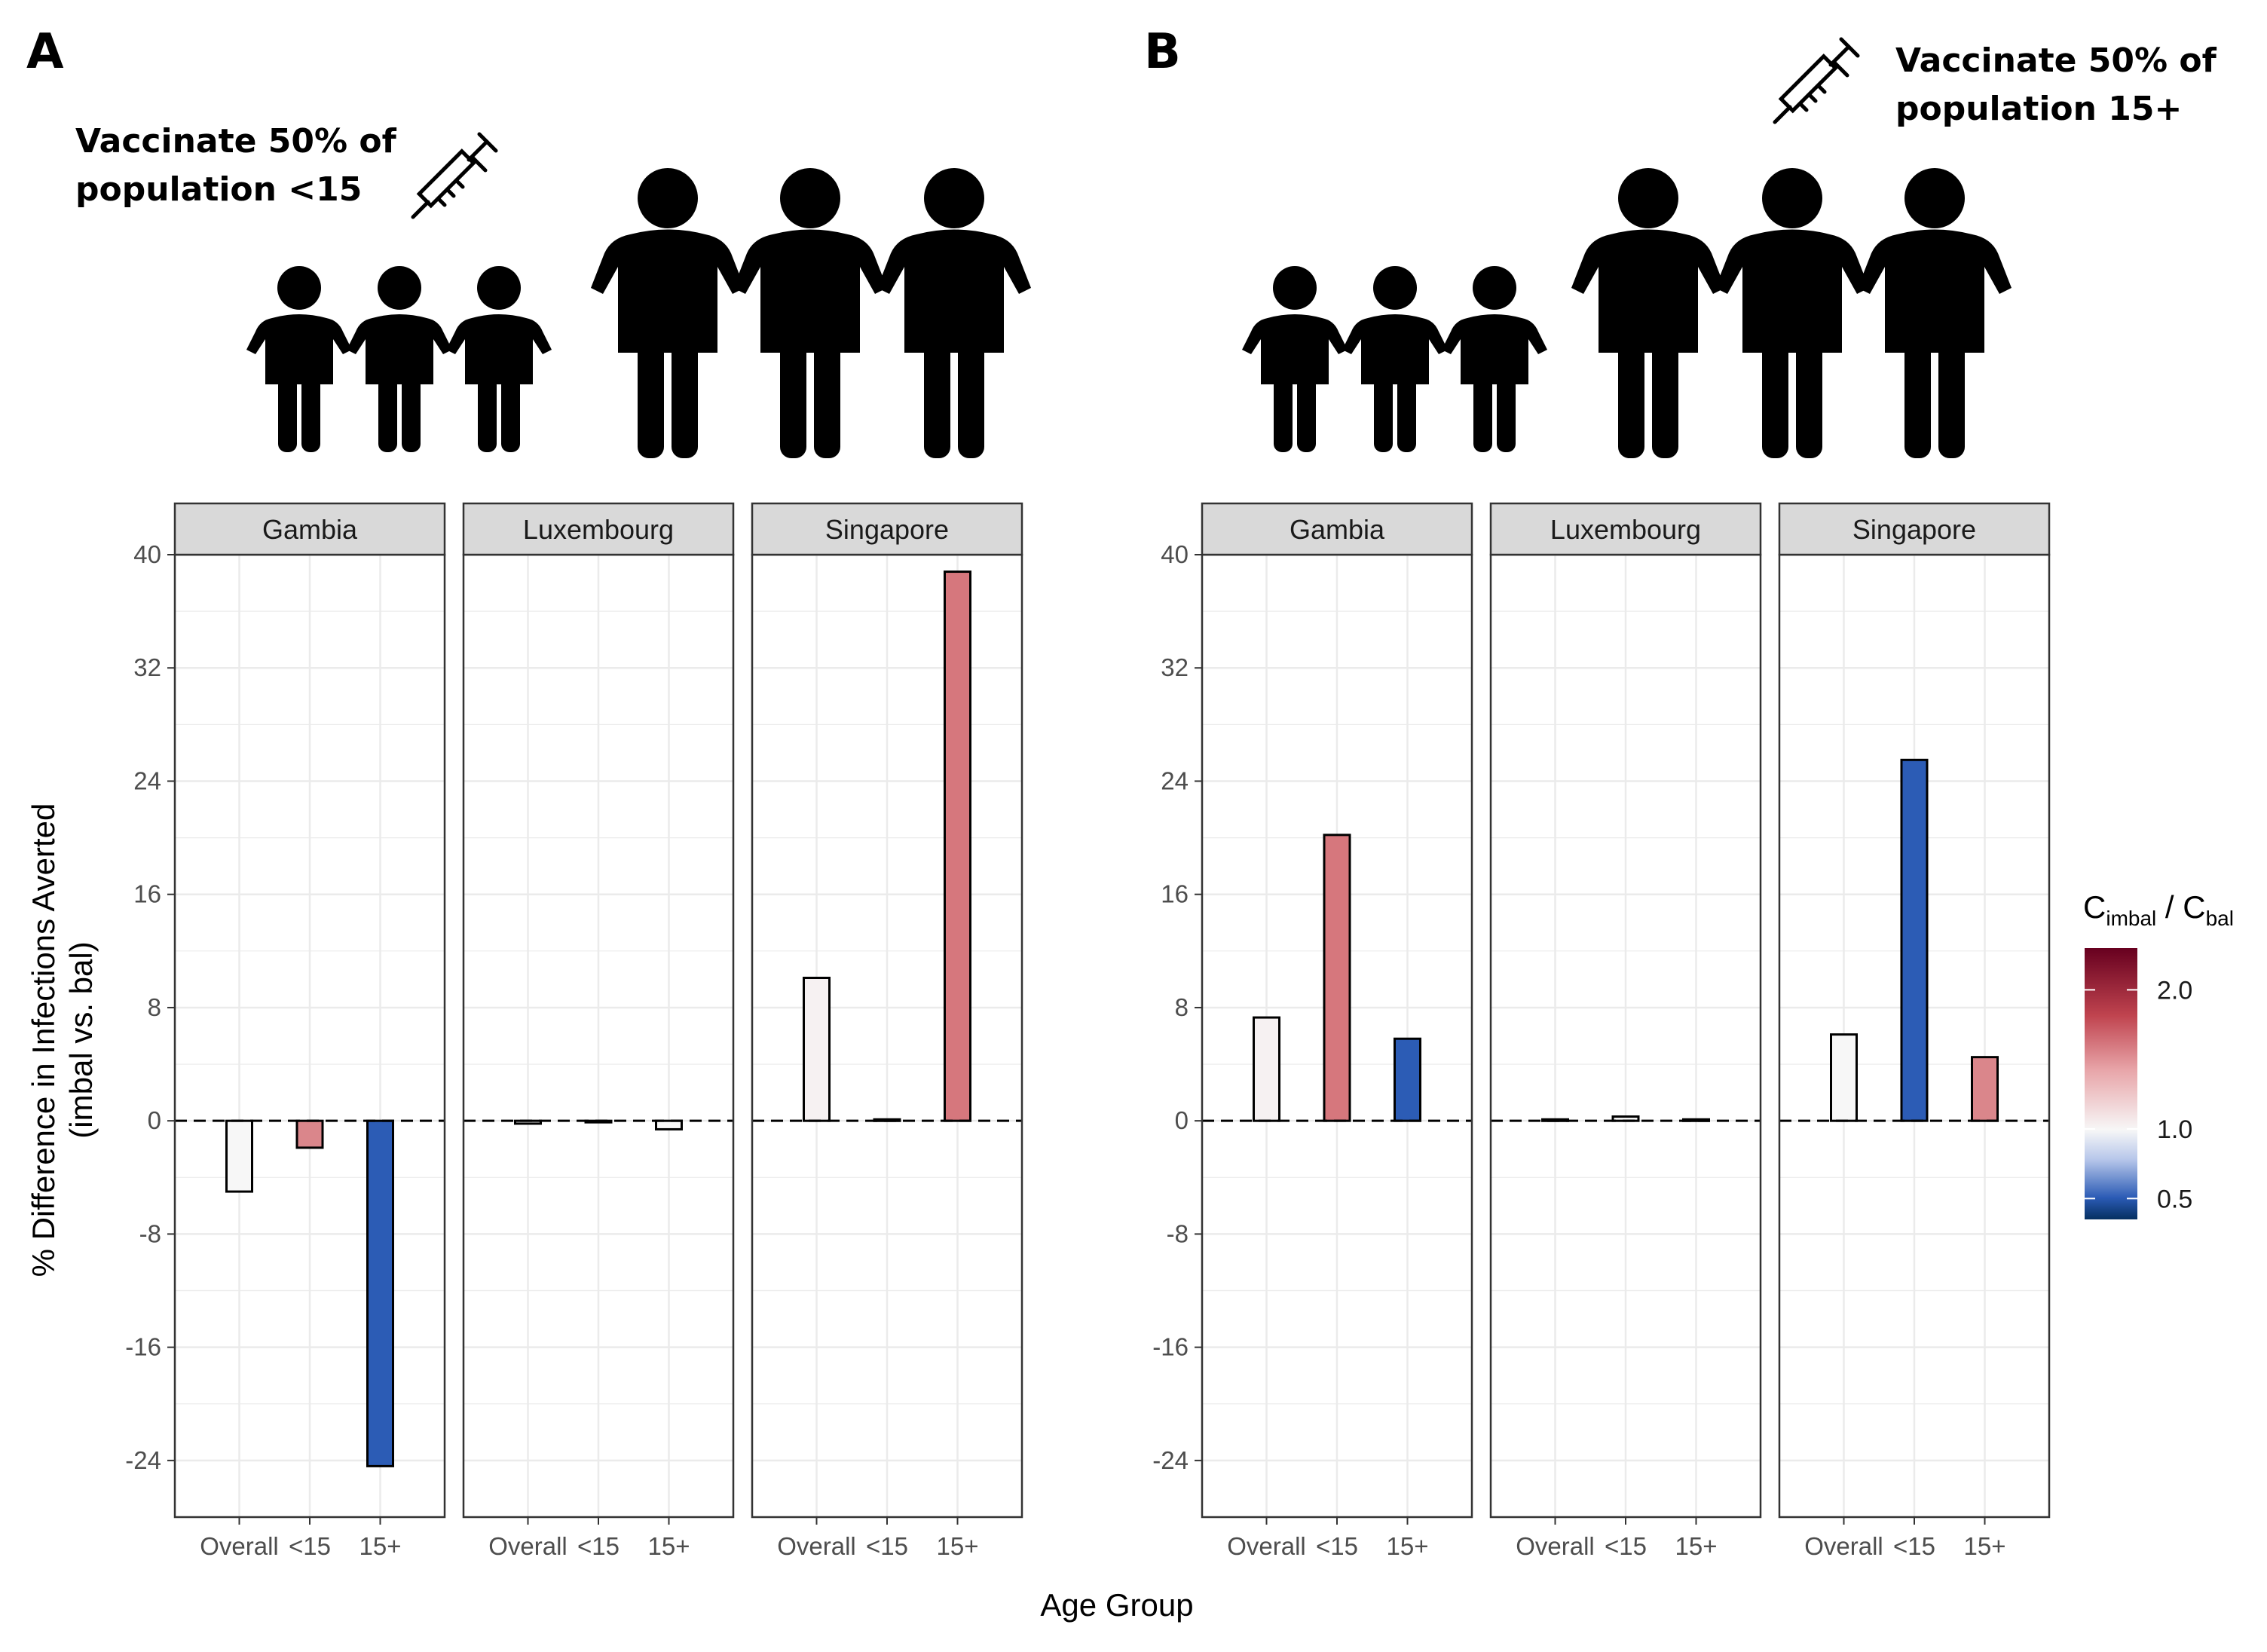 Image resolution: width=2267 pixels, height=1652 pixels. Describe the element at coordinates (2158, 1054) in the screenshot. I see `color-legend: Cimbal / Cbal 2.0 1.0 0.5` at that location.